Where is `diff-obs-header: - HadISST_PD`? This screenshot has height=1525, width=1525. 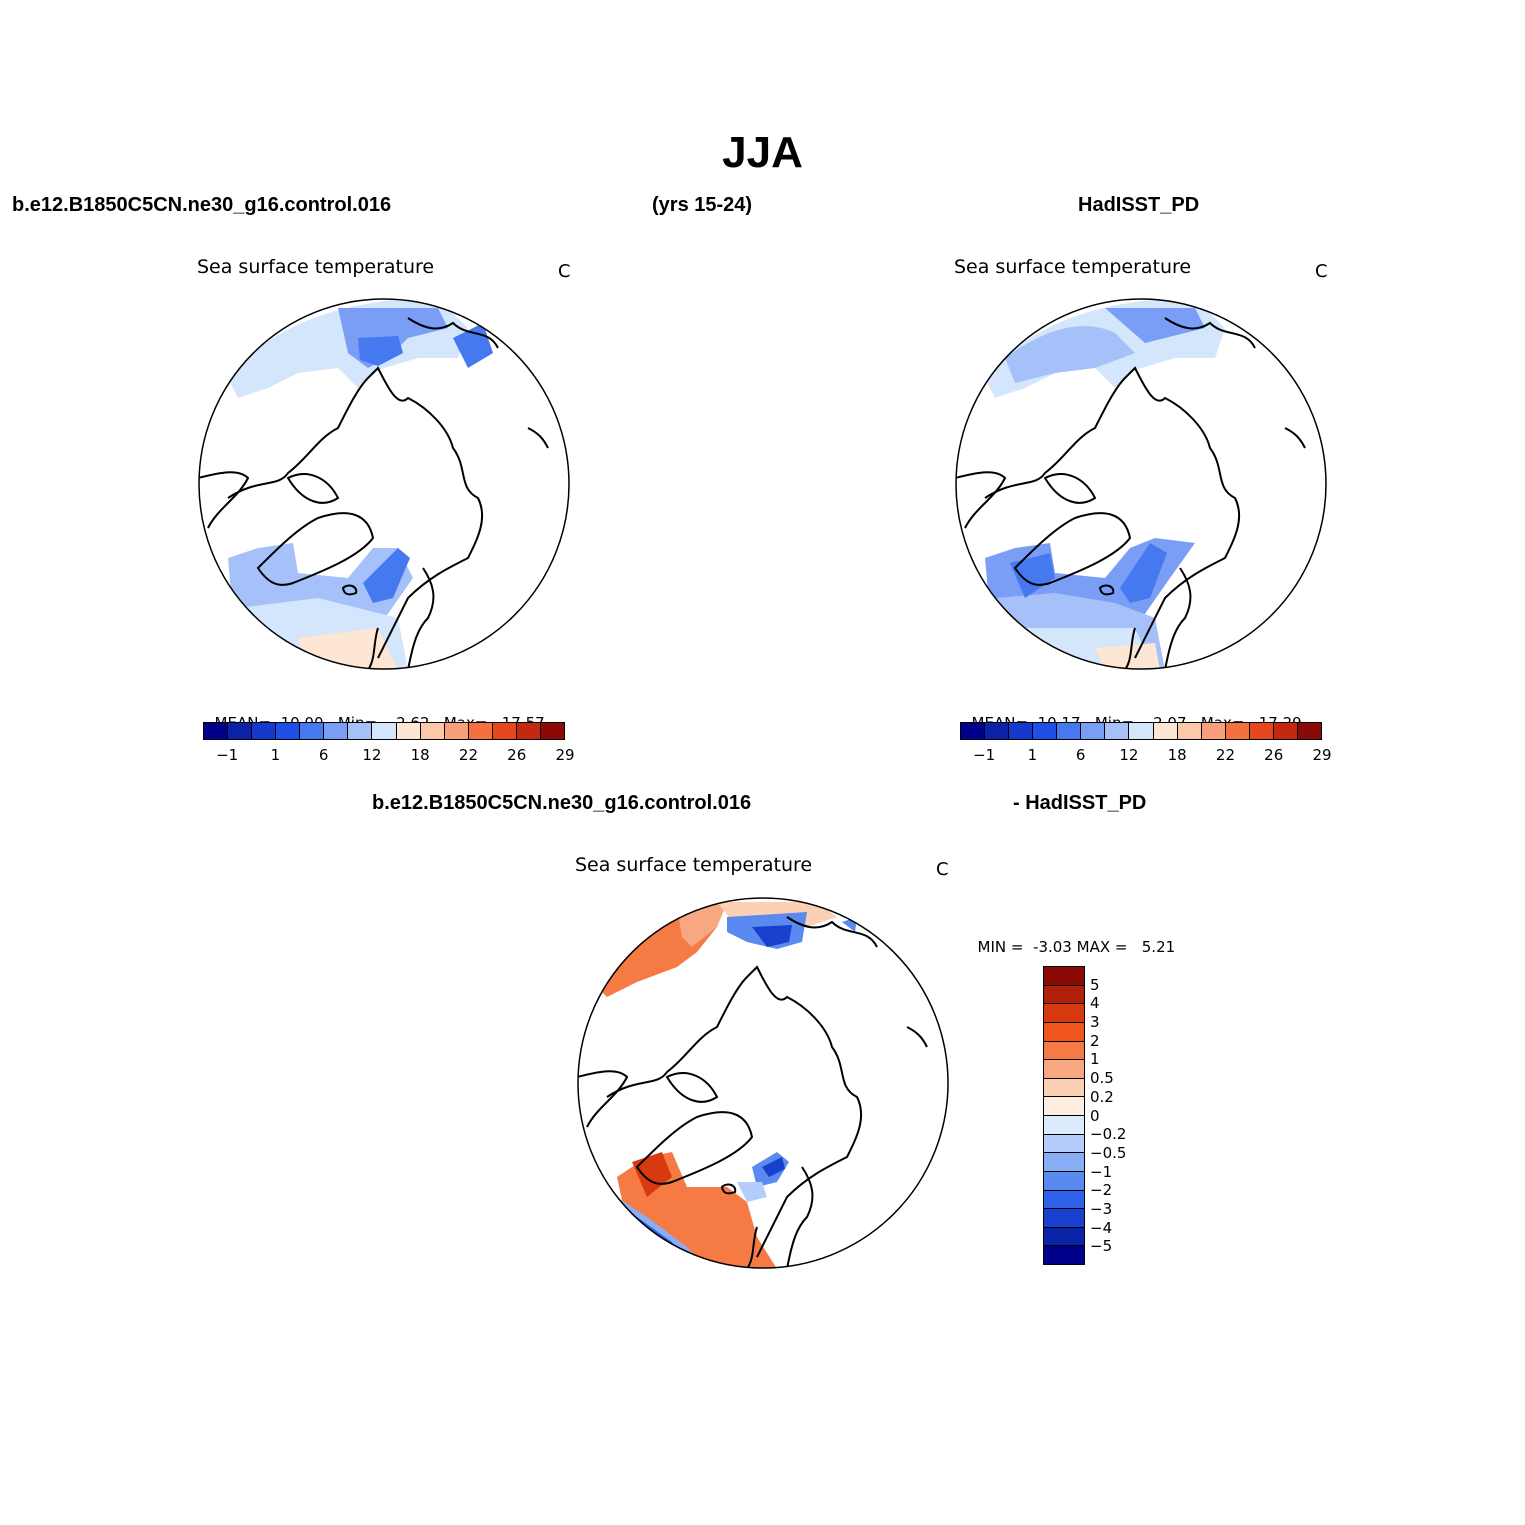
diff-obs-header: - HadISST_PD is located at coordinates (1080, 803).